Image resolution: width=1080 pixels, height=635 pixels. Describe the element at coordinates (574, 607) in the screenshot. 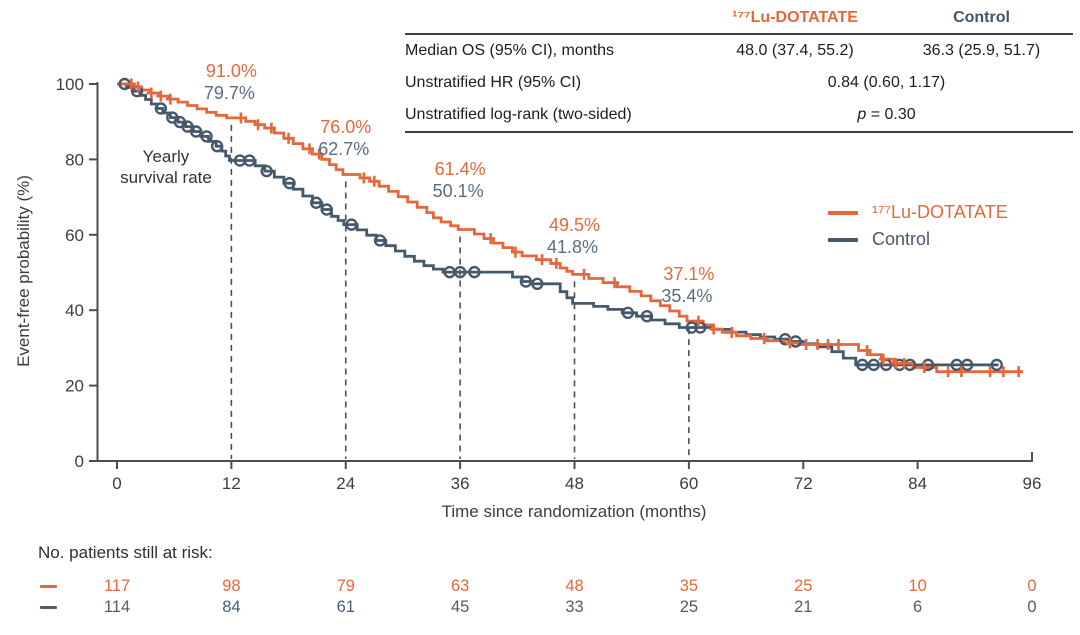

I see `risk-count-control-48: 33` at that location.